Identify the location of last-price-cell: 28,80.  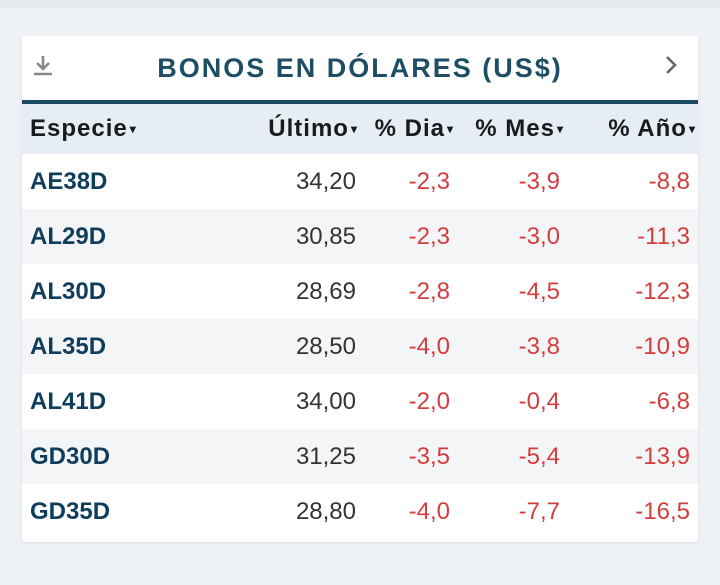
(325, 511).